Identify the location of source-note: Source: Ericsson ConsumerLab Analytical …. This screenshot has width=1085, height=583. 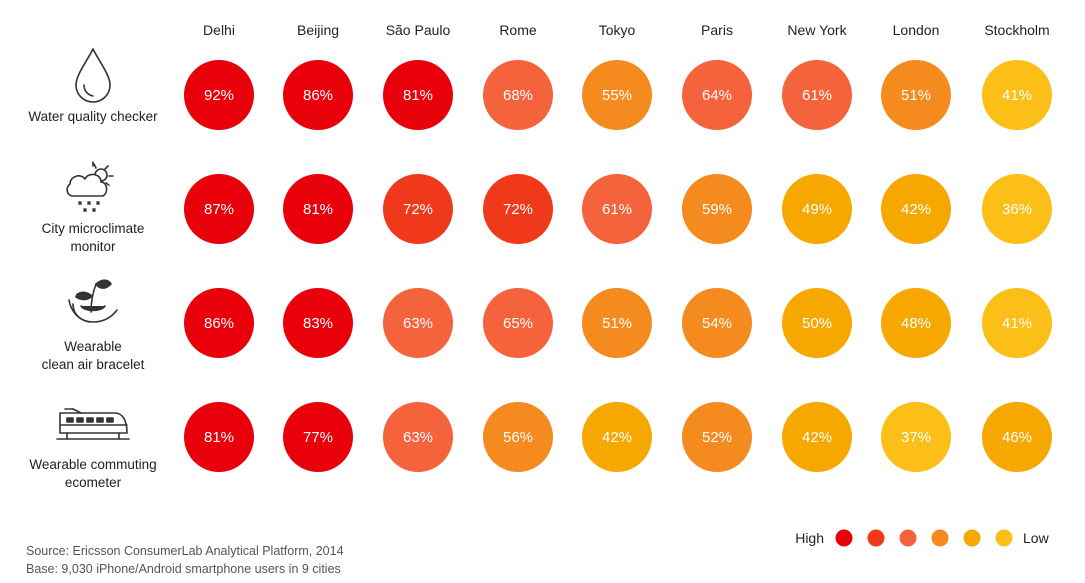
(185, 551).